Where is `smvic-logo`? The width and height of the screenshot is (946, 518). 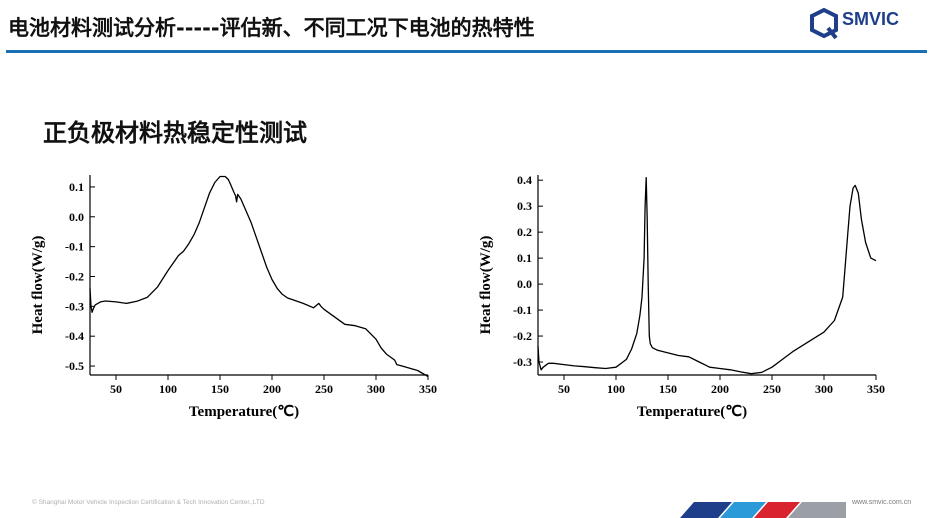
smvic-logo is located at coordinates (824, 23).